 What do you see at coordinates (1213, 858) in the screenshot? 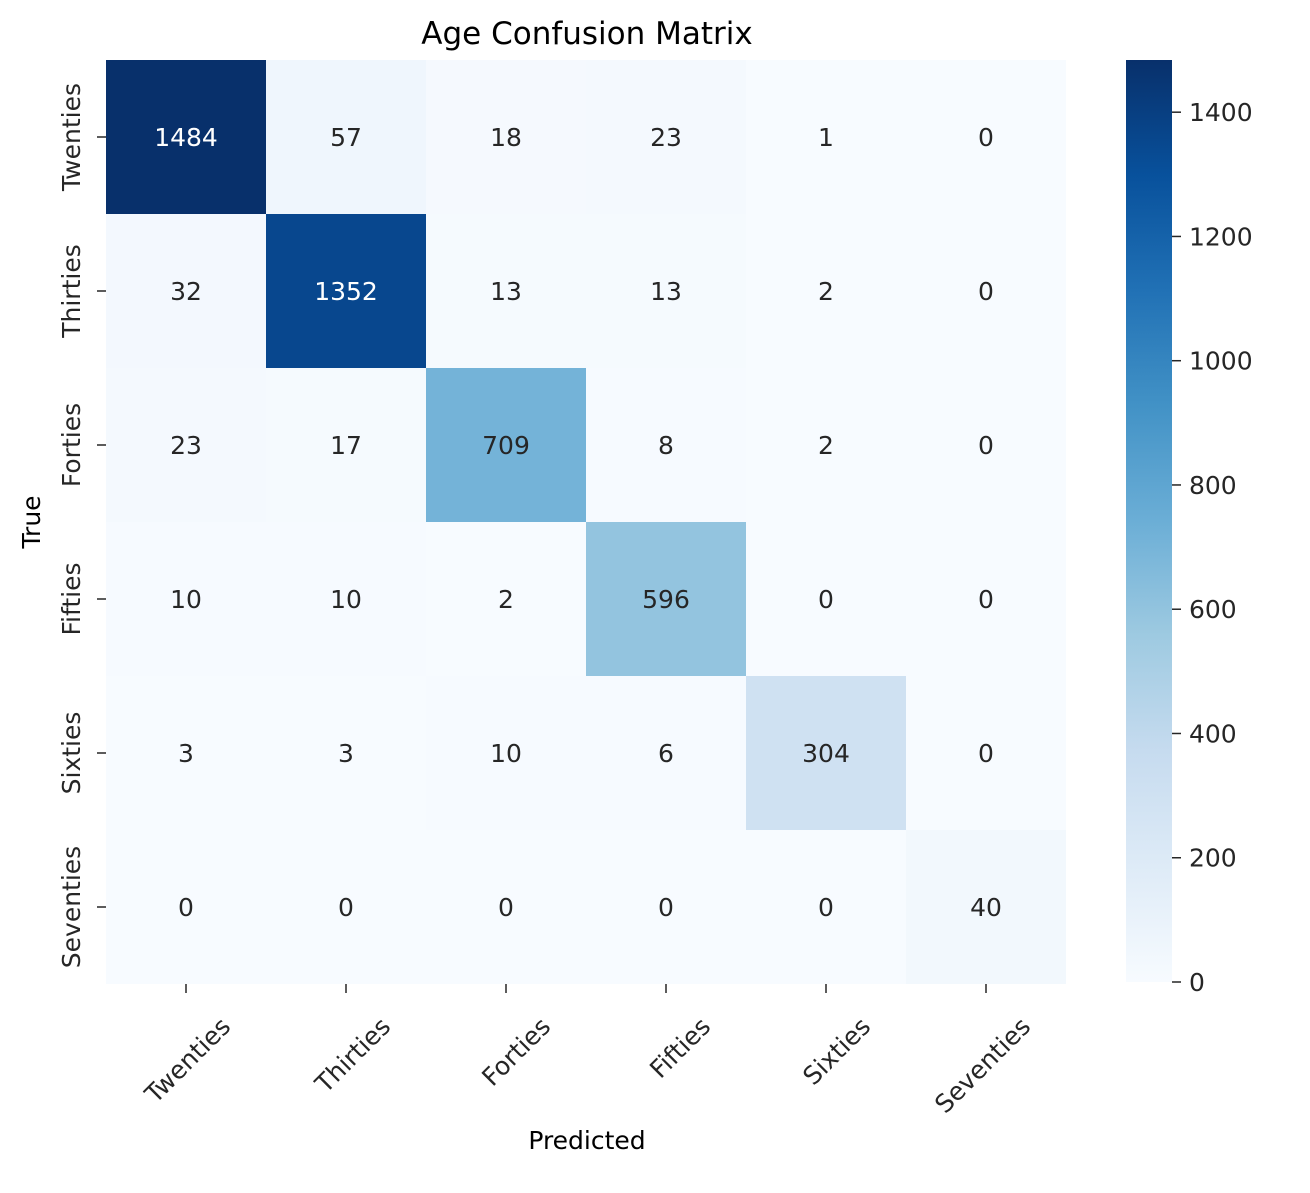
I see `colorbar-tick-label: 200` at bounding box center [1213, 858].